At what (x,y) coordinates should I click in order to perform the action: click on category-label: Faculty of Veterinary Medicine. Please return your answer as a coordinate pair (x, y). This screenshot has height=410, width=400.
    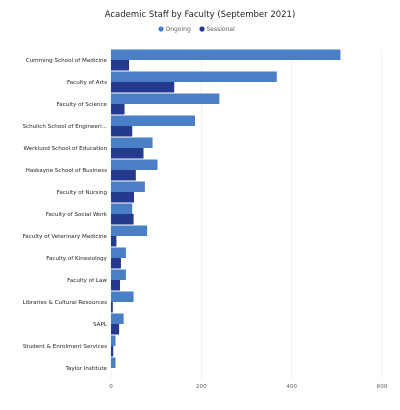
    Looking at the image, I should click on (65, 237).